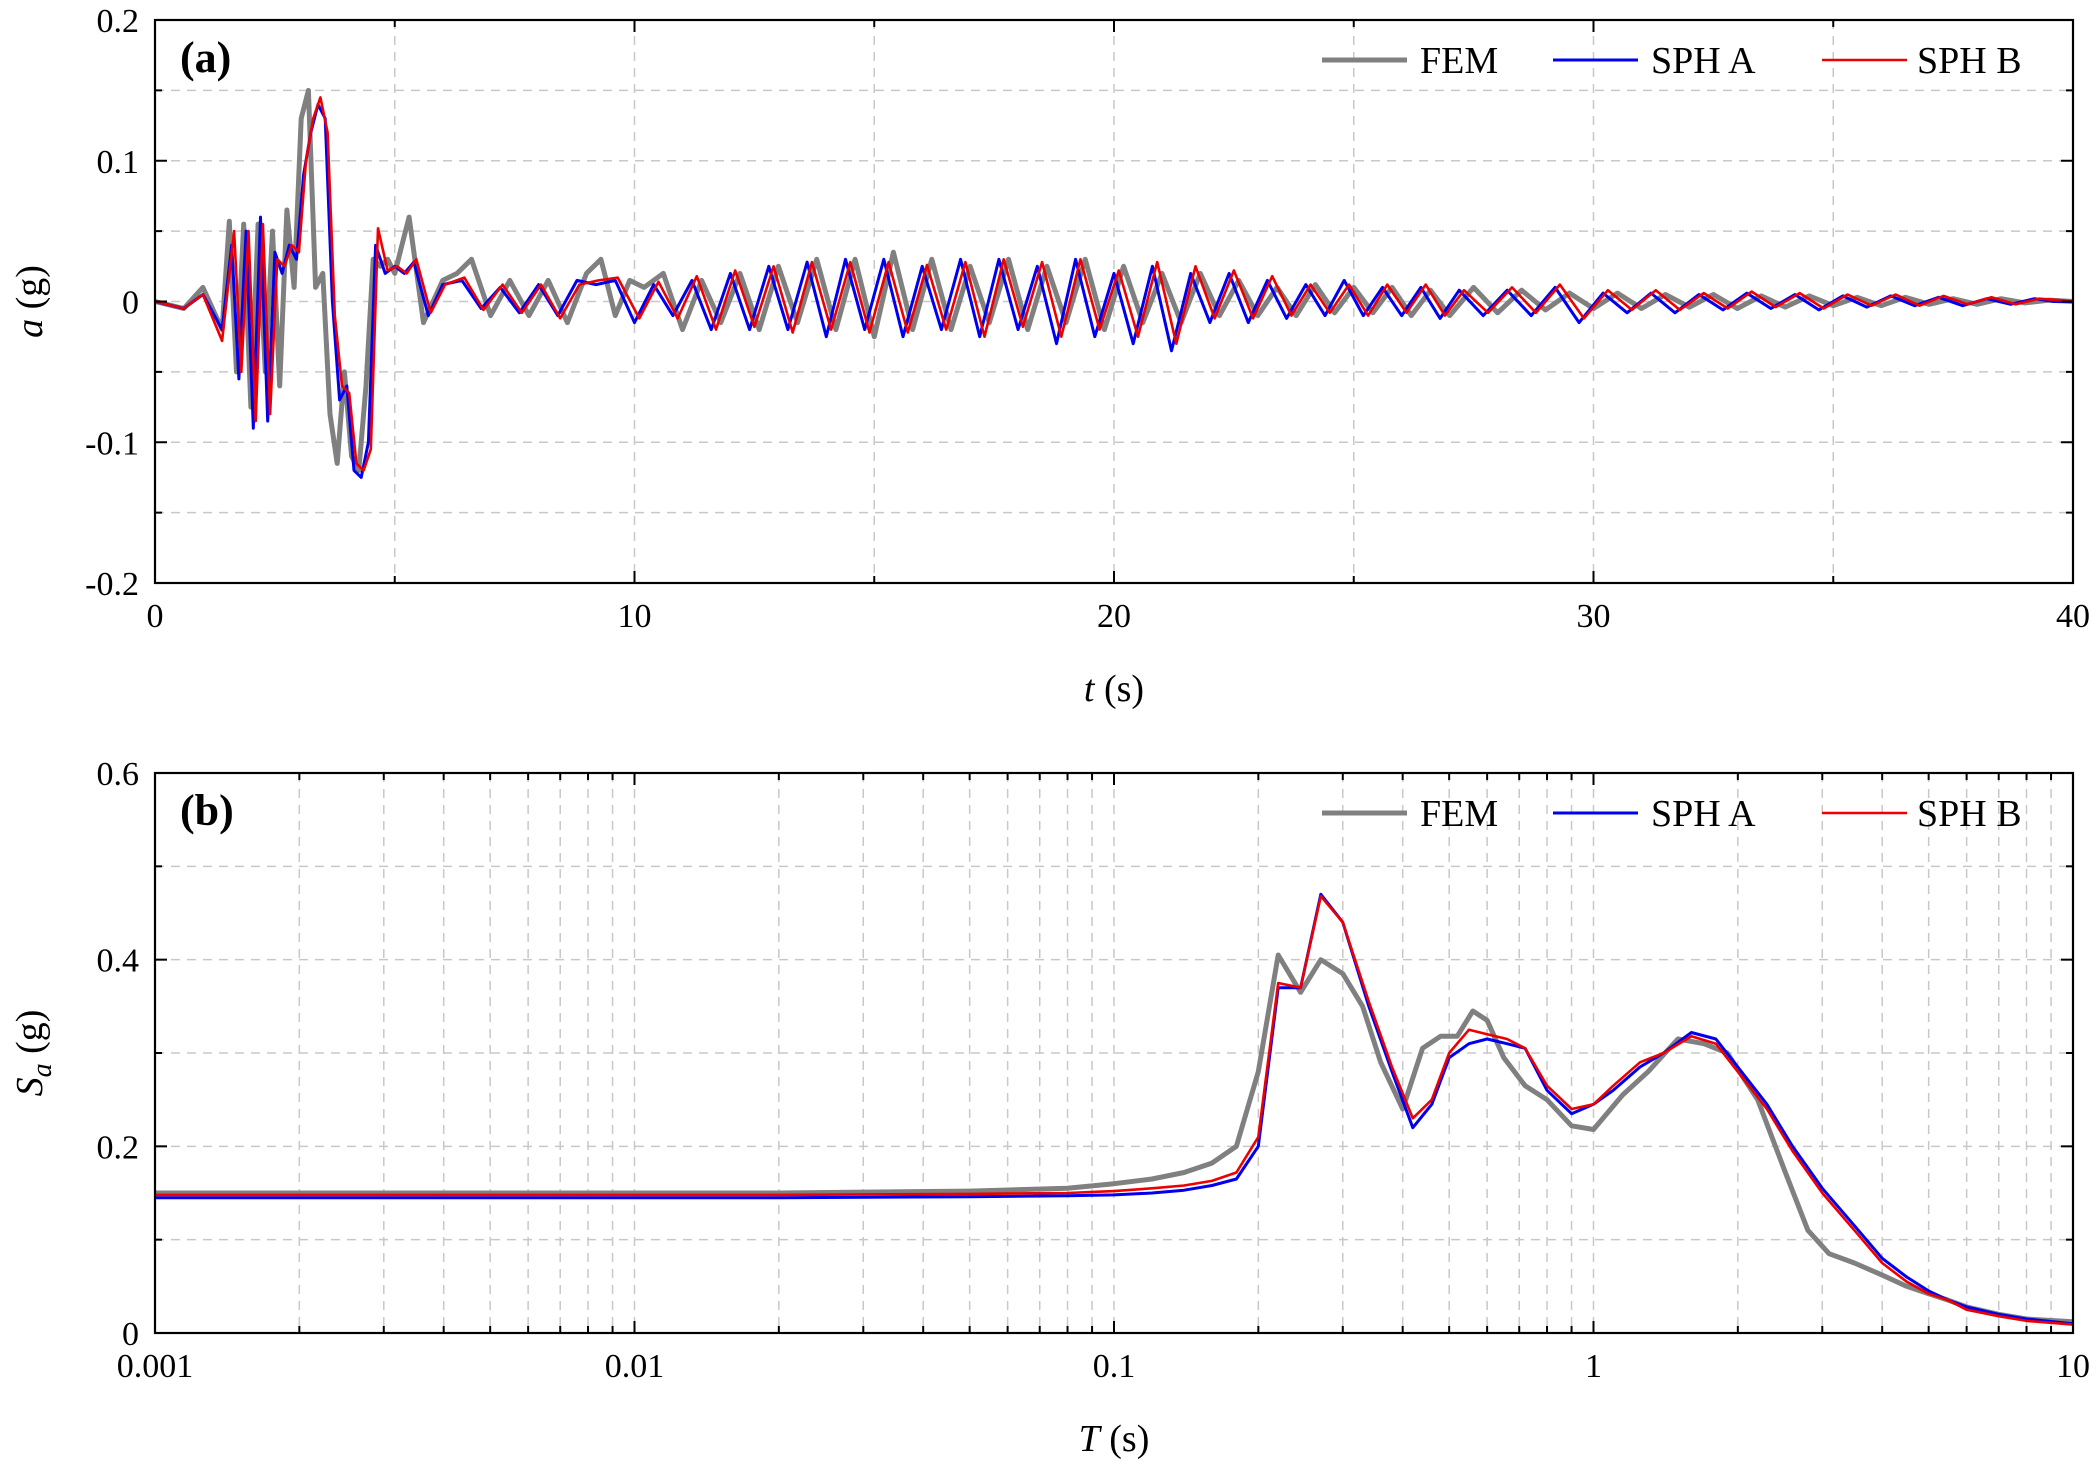 The width and height of the screenshot is (2099, 1473). I want to click on y-tick-label: -0.1, so click(112, 443).